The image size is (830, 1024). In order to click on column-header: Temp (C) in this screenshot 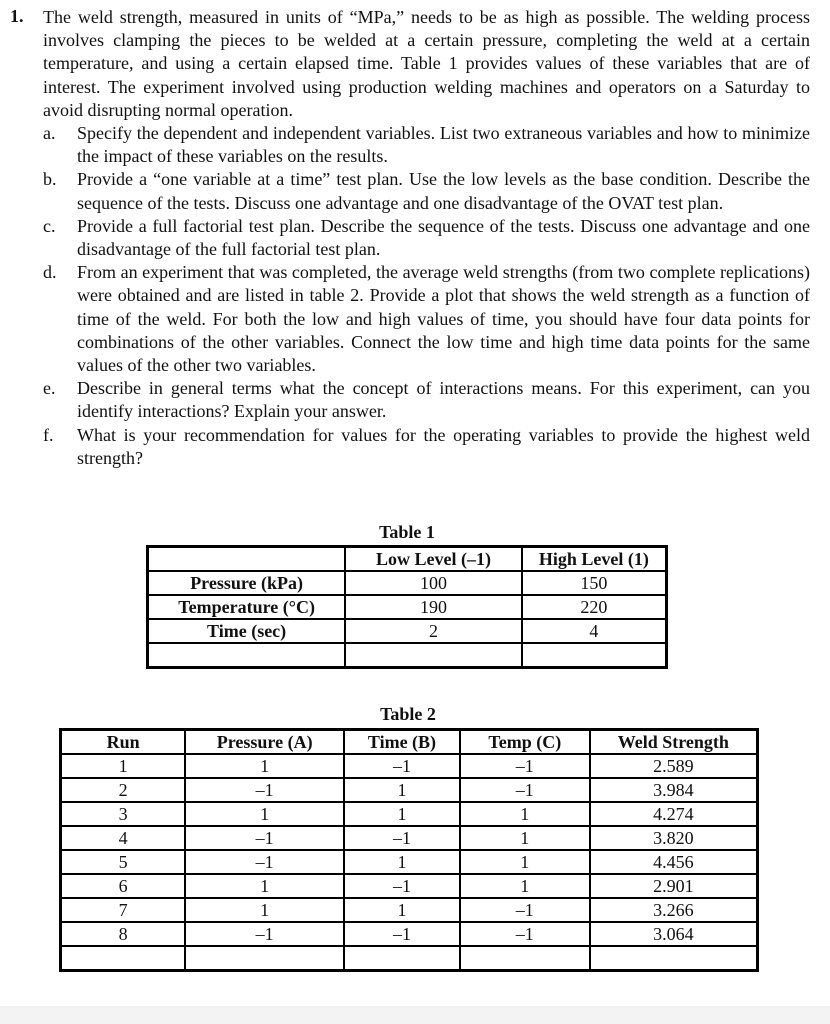, I will do `click(524, 741)`.